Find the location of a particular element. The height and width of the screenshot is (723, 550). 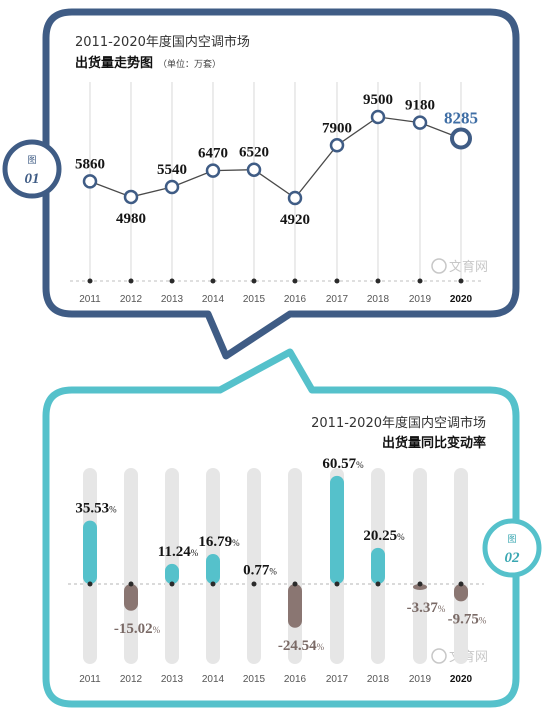

watermark-1-text: 文育网 is located at coordinates (468, 267).